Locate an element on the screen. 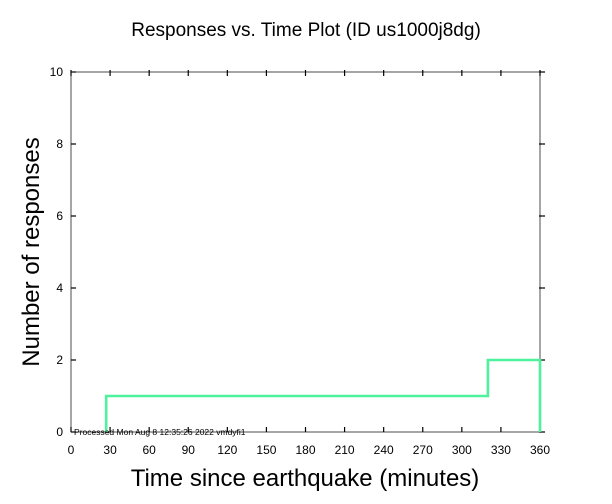 This screenshot has width=612, height=504. y-tick-label: 10 is located at coordinates (57, 72).